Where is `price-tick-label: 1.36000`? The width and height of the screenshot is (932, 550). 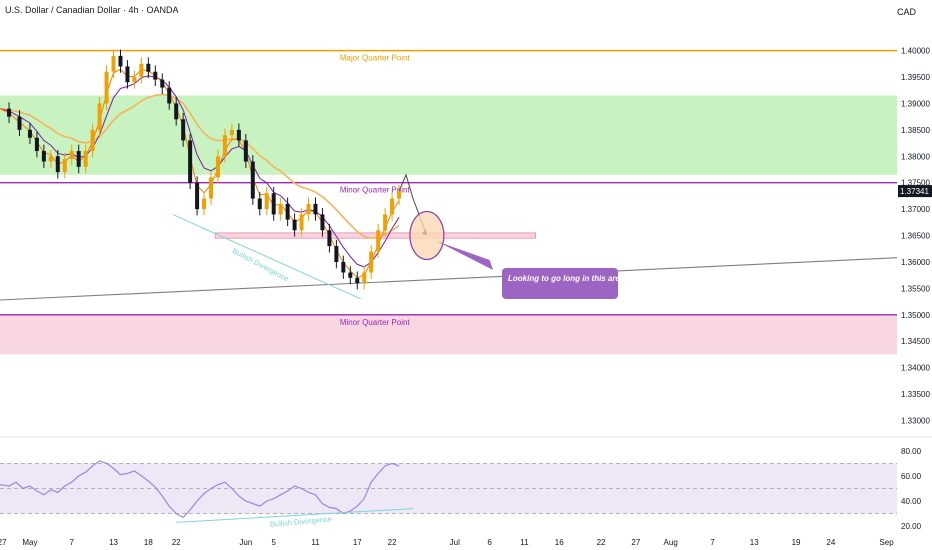 price-tick-label: 1.36000 is located at coordinates (915, 262).